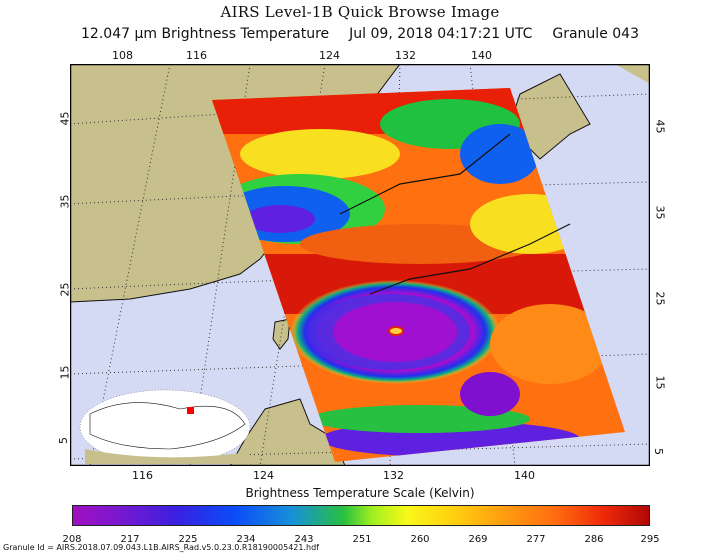 This screenshot has height=556, width=720. Describe the element at coordinates (63, 440) in the screenshot. I see `lat-tick-left: 5` at that location.